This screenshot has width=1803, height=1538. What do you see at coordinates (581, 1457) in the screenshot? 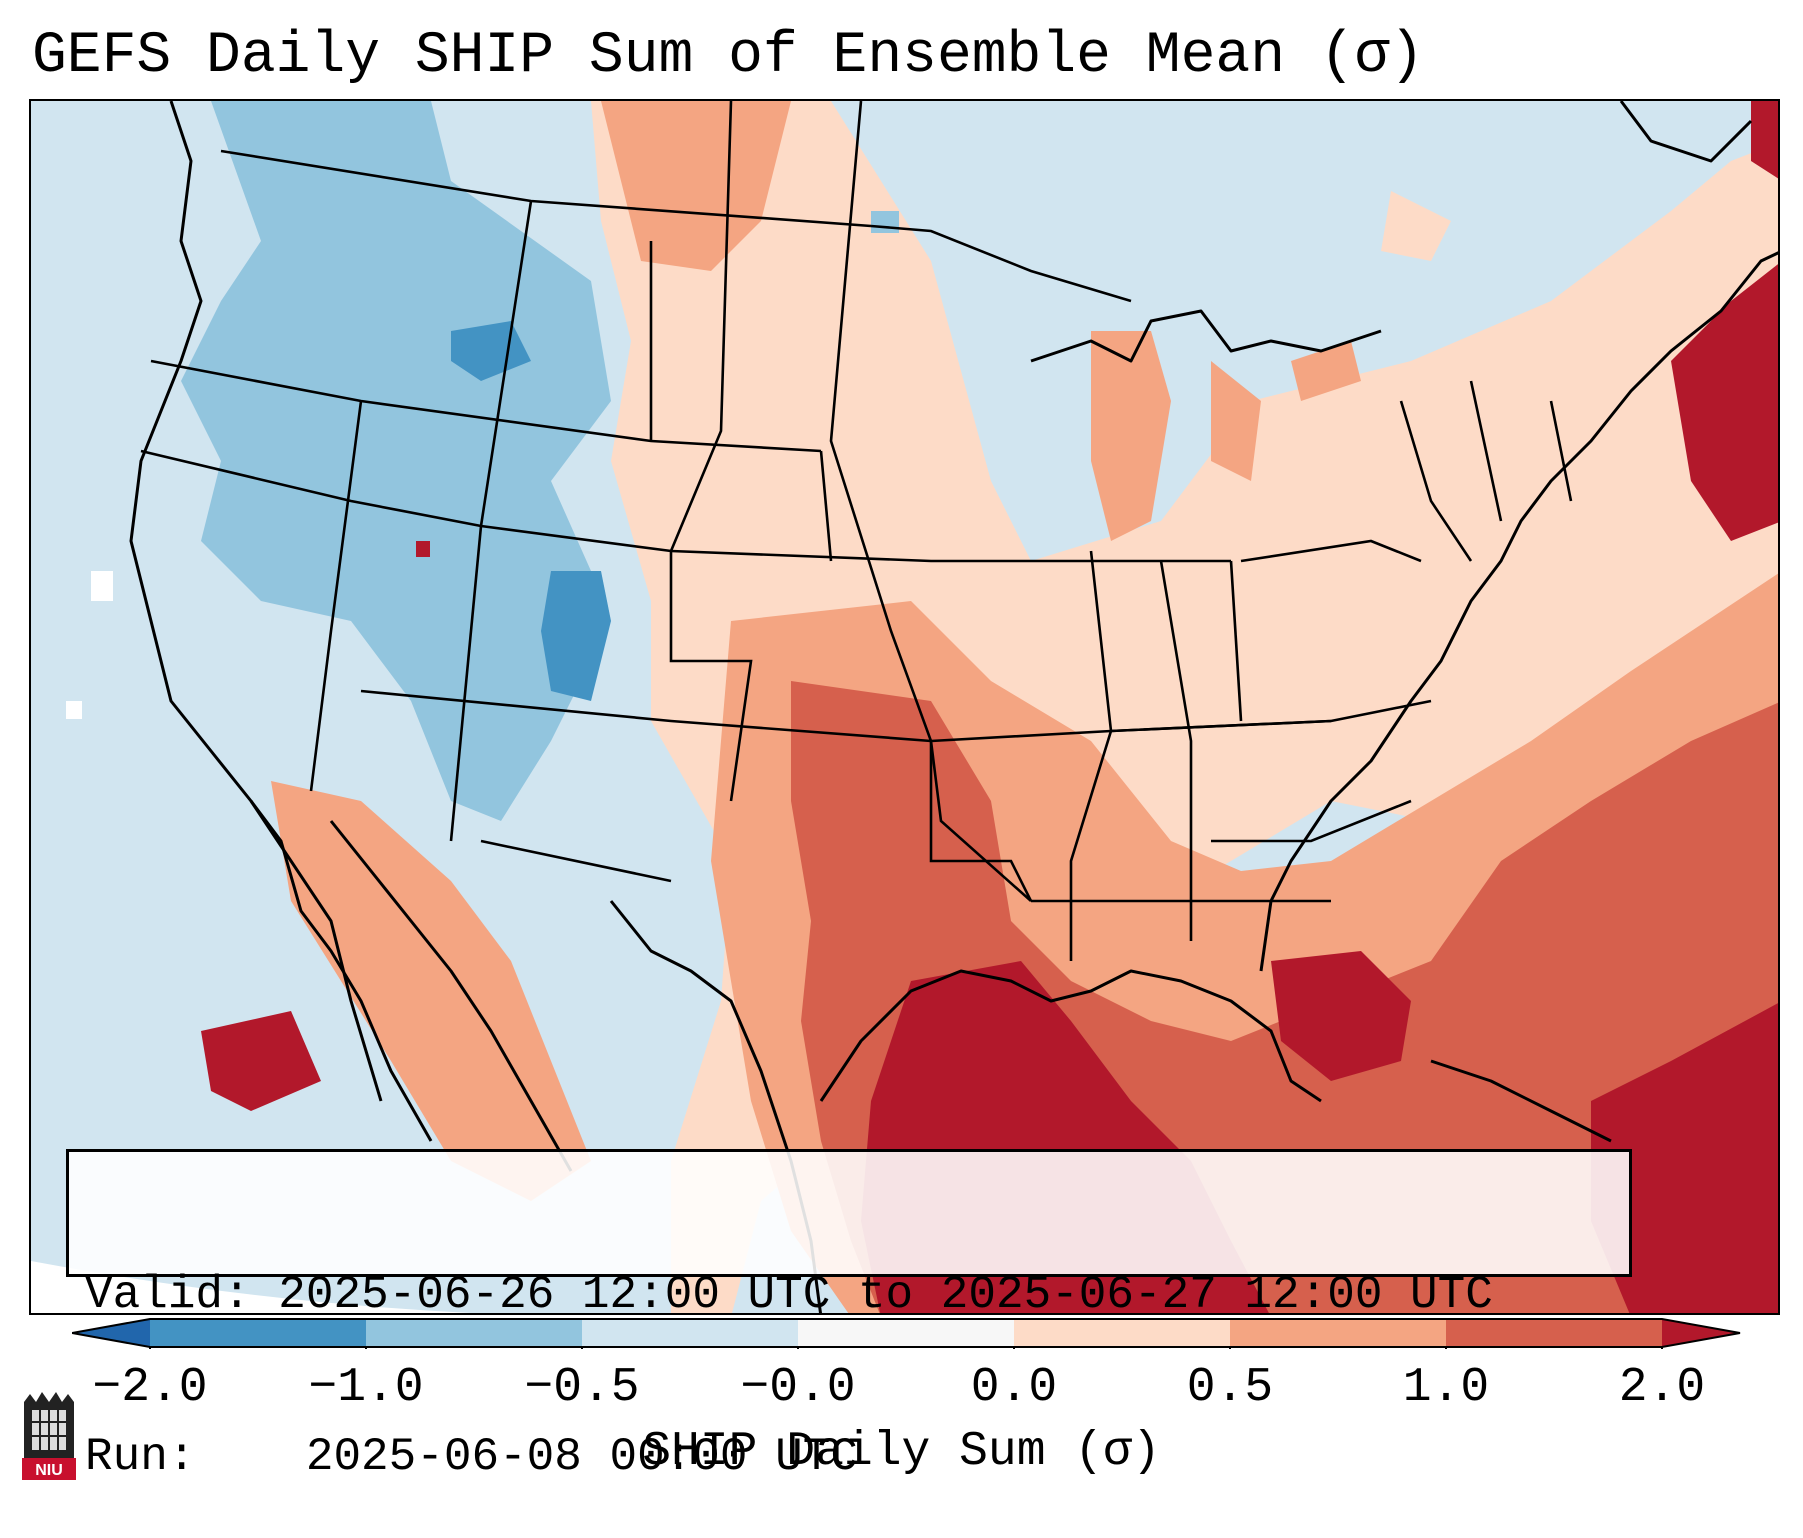
I see `run-value: 2025-06-08 00:00 UTC` at bounding box center [581, 1457].